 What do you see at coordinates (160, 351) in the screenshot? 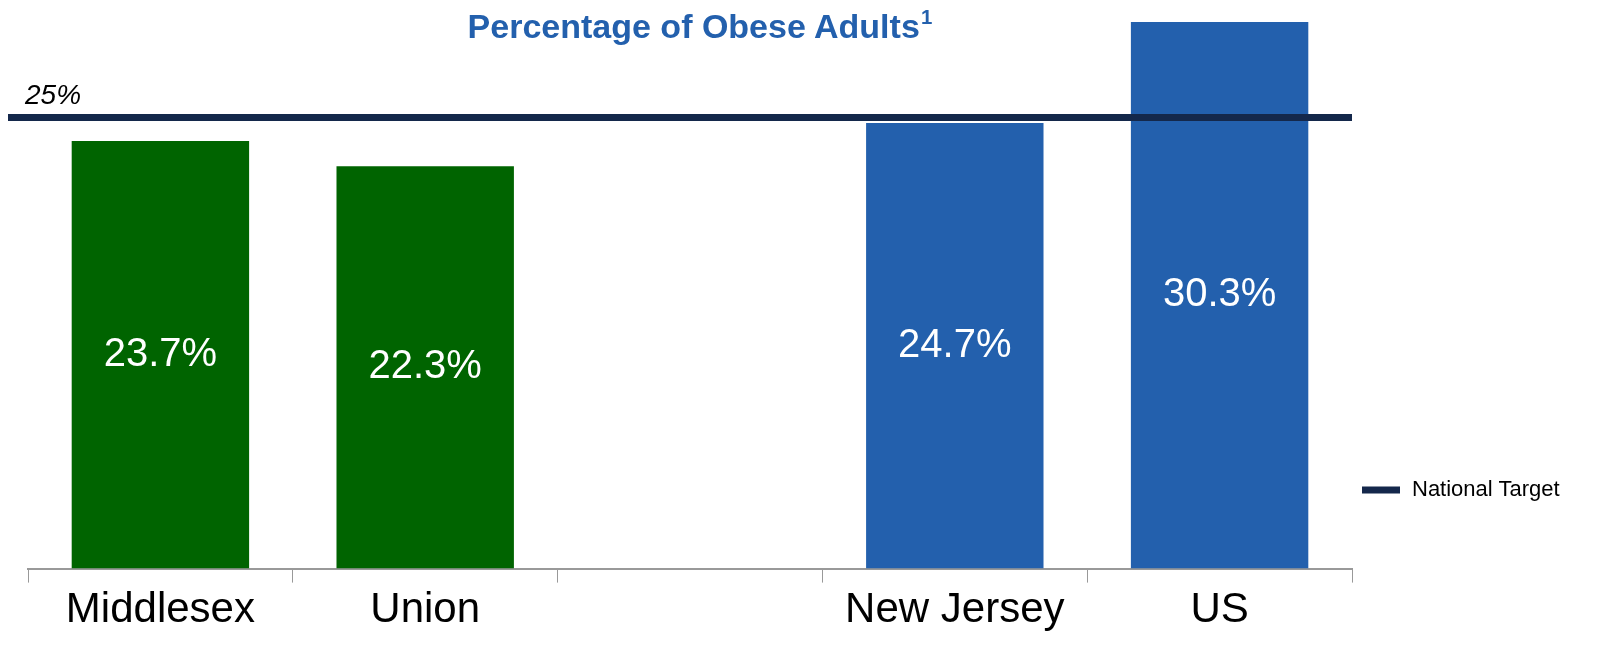
I see `data-label: 23.7%` at bounding box center [160, 351].